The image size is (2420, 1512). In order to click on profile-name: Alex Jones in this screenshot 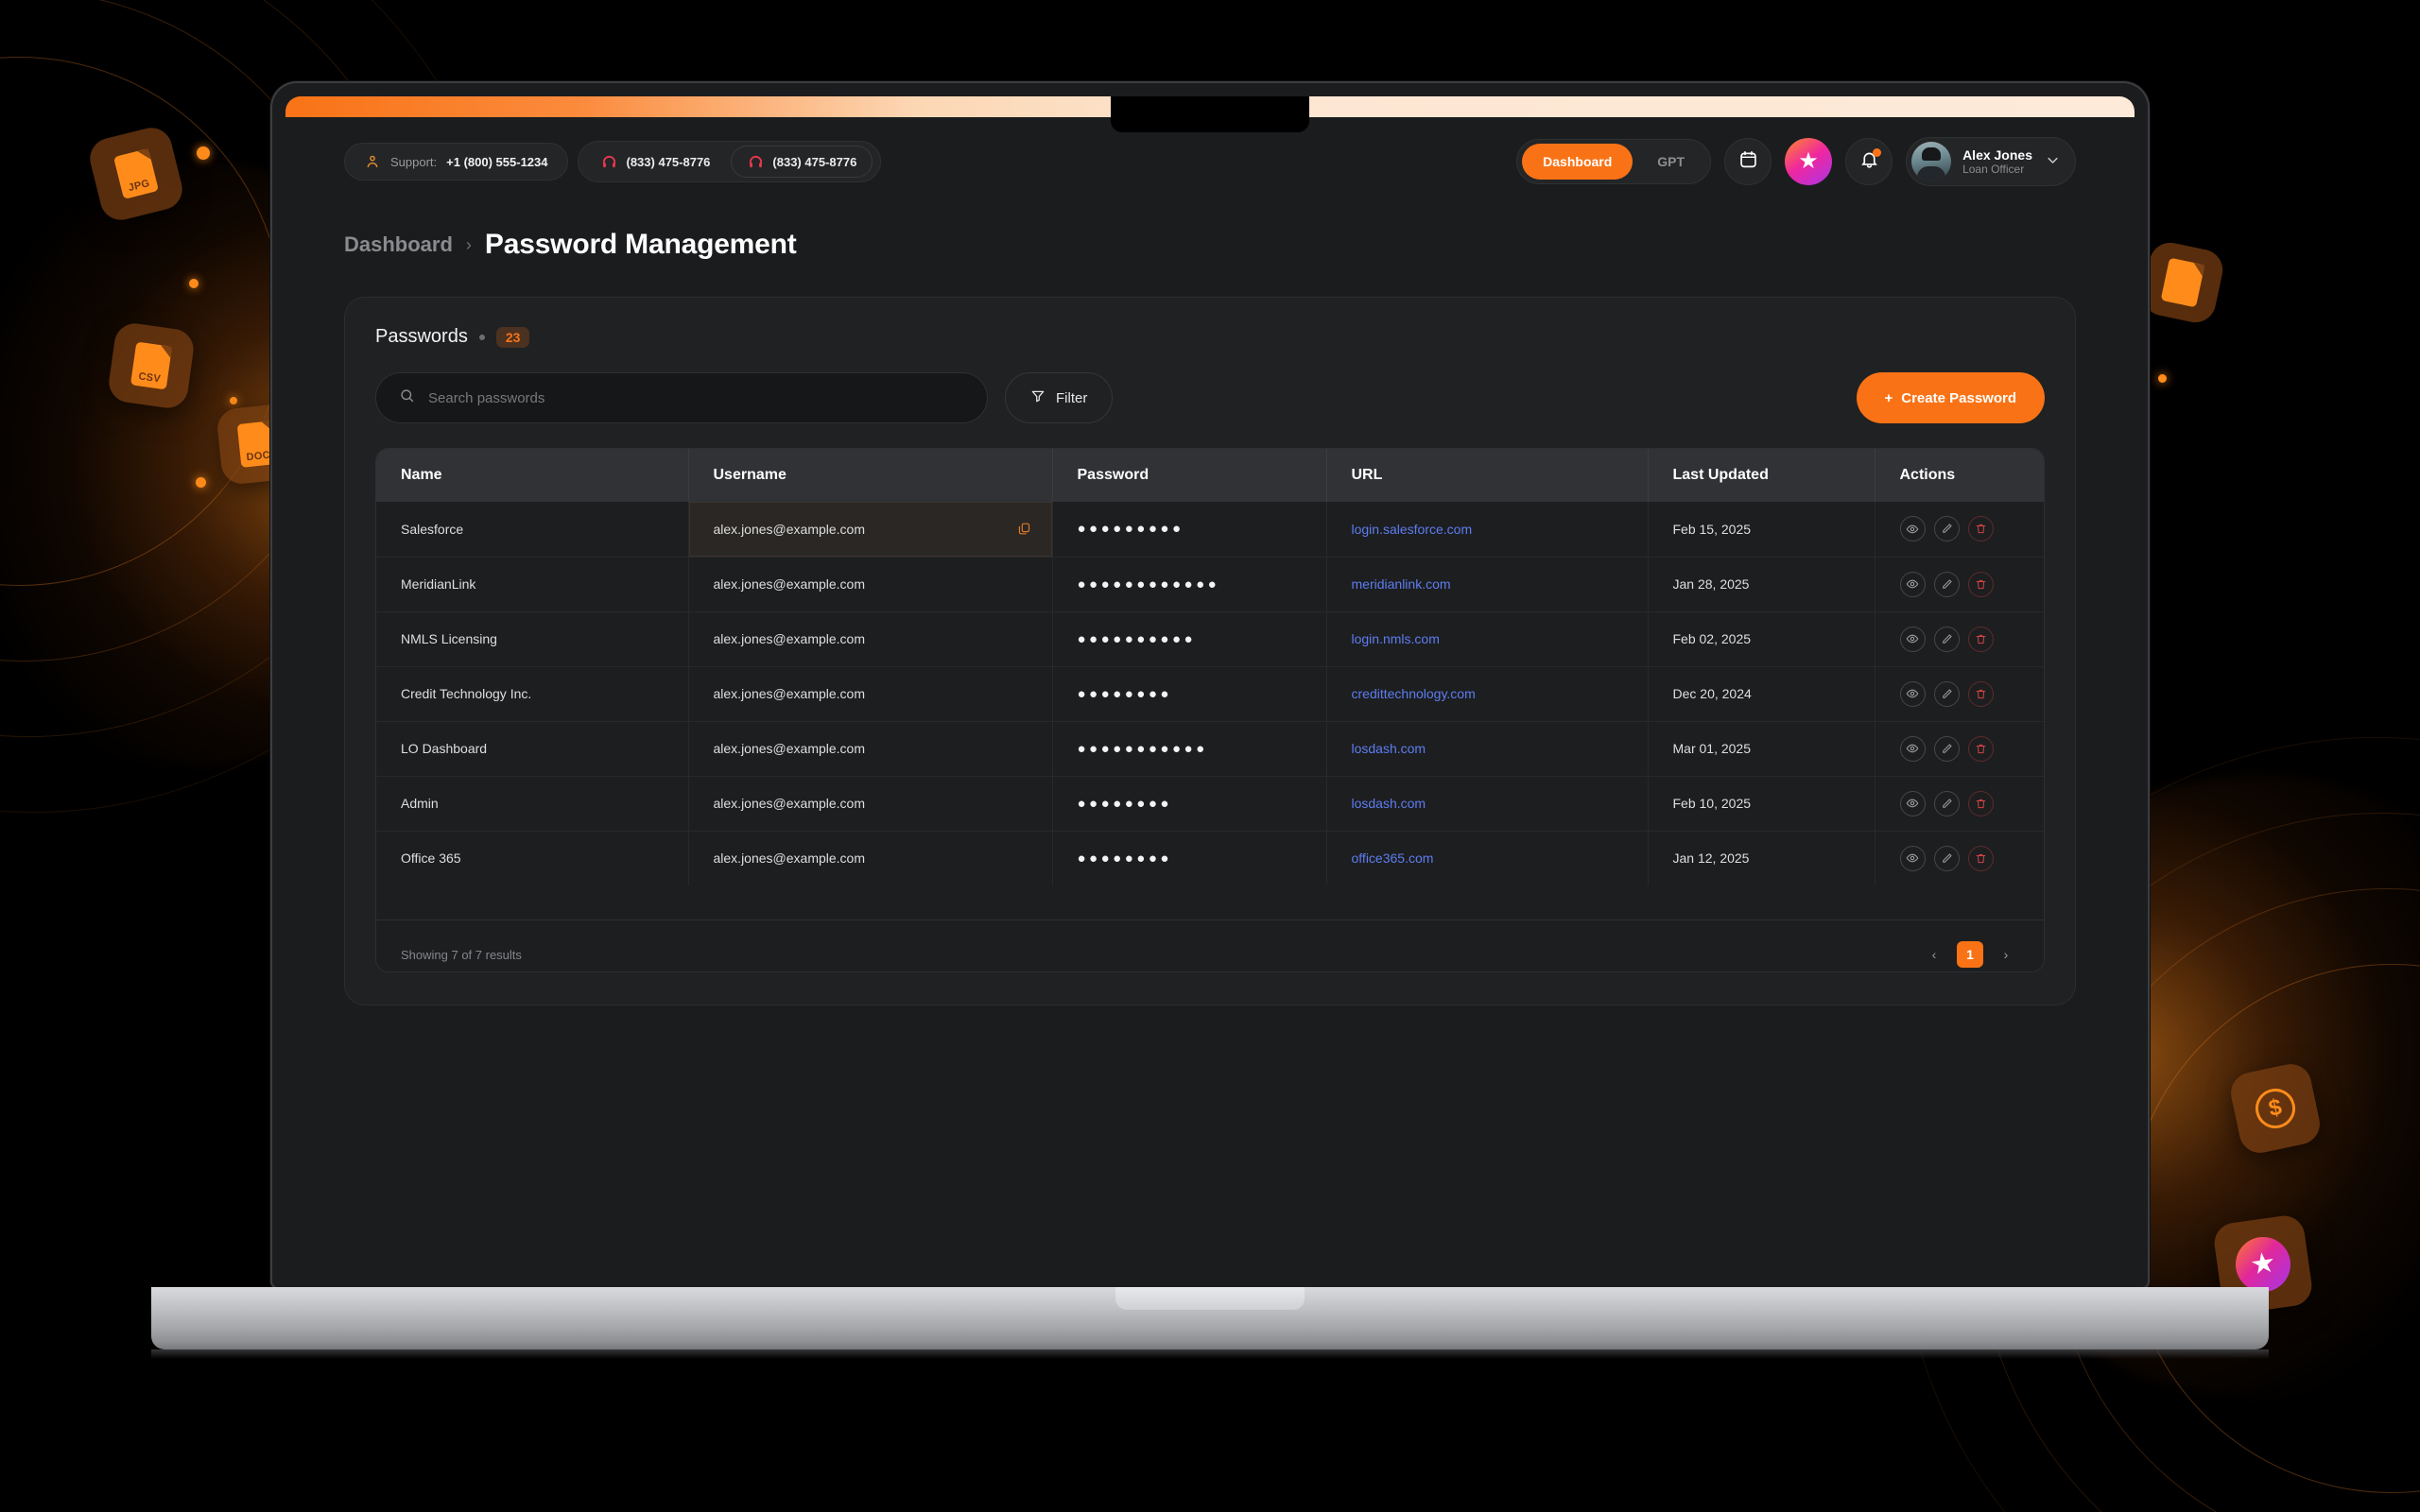, I will do `click(1997, 154)`.